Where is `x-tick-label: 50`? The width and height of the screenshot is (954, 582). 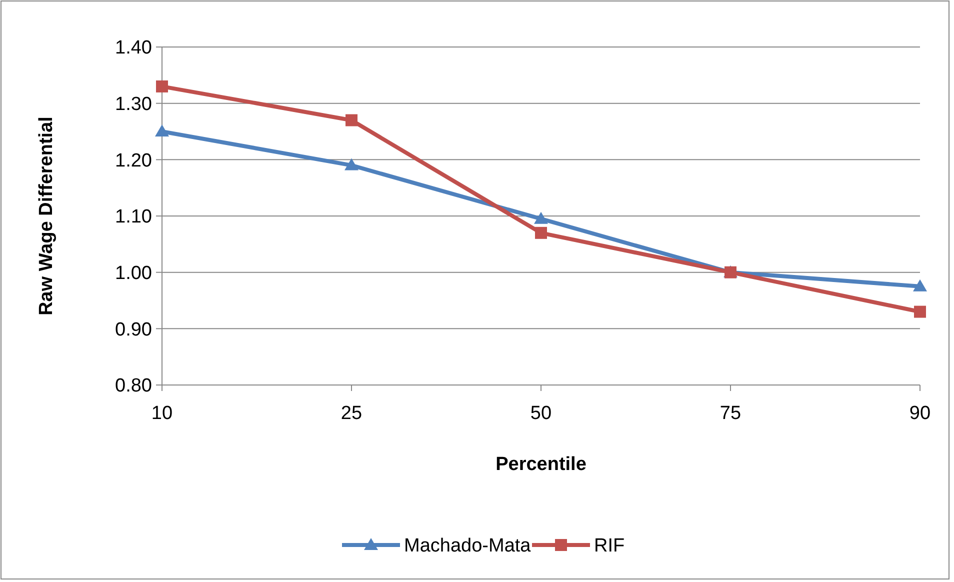
x-tick-label: 50 is located at coordinates (541, 413).